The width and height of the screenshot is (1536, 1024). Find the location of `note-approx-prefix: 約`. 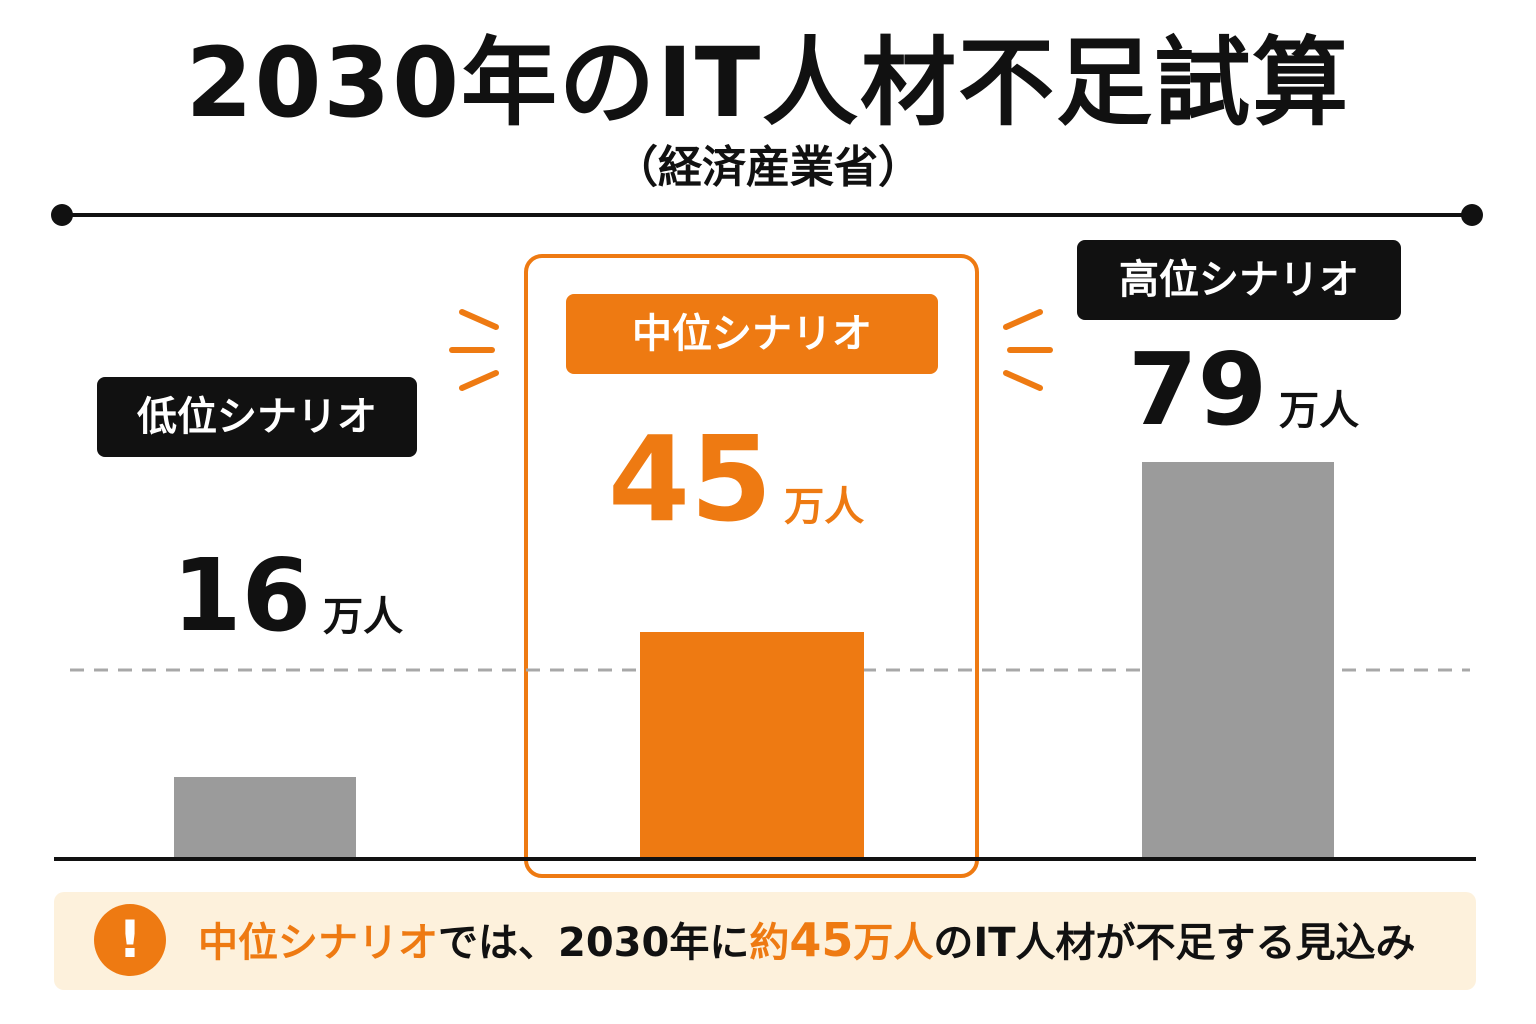

note-approx-prefix: 約 is located at coordinates (769, 943).